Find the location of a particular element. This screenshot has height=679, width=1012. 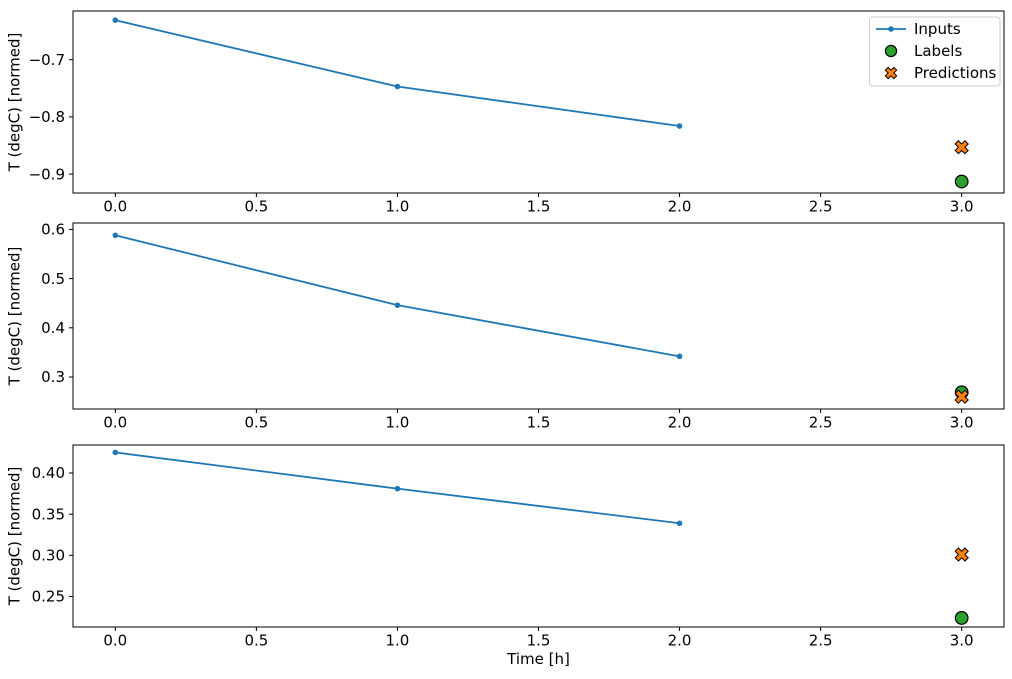

legend-inputs-dot-icon is located at coordinates (891, 29).